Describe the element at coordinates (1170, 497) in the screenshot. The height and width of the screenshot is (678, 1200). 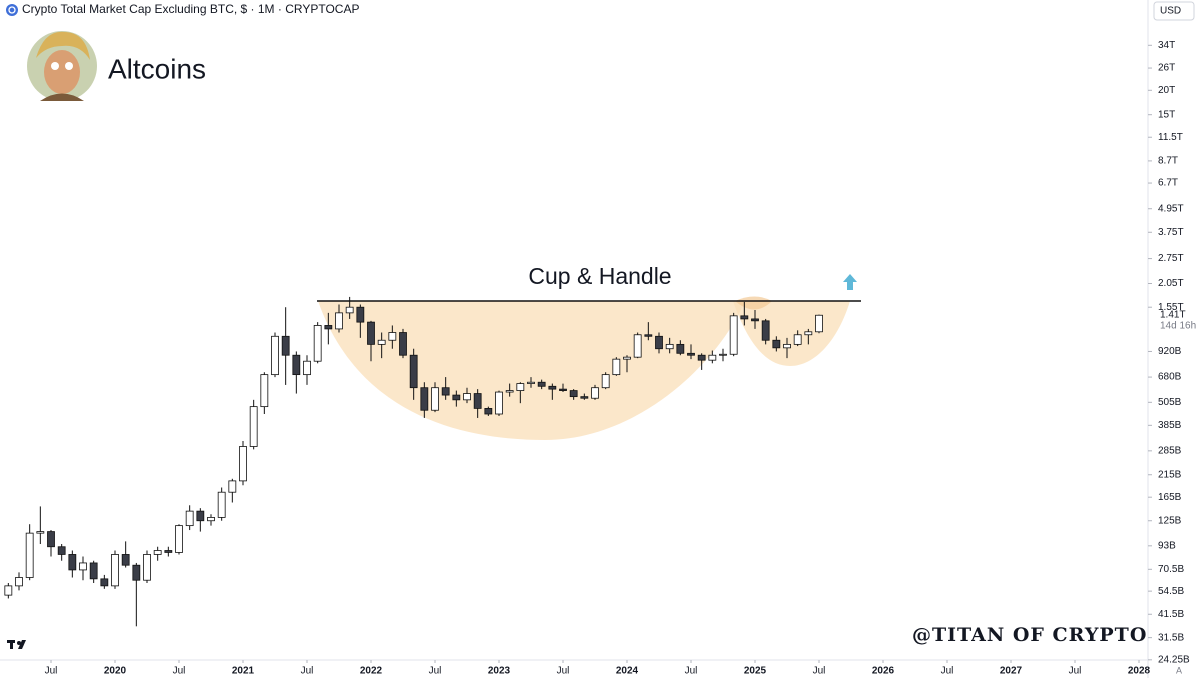
I see `y-tick-label: 165B` at that location.